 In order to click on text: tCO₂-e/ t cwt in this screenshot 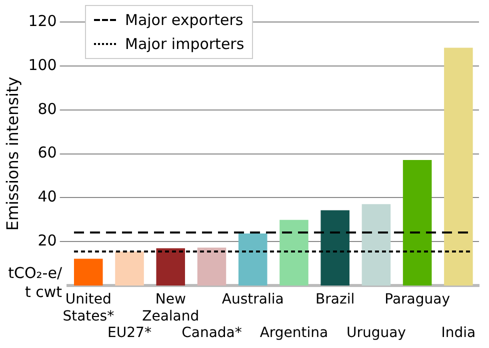, I will do `click(34, 283)`.